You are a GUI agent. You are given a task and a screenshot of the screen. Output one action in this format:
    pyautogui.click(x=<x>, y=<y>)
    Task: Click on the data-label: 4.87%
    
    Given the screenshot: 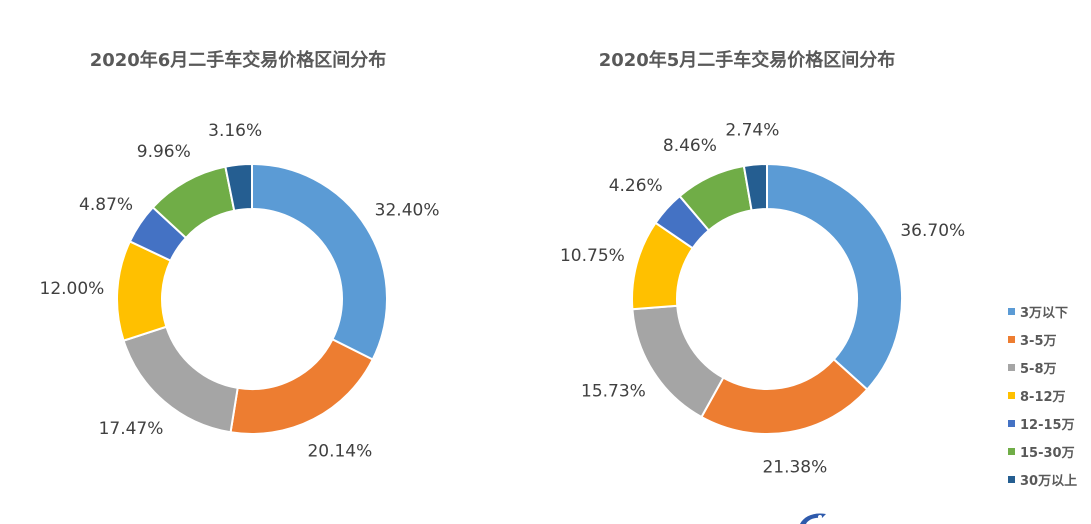 What is the action you would take?
    pyautogui.click(x=106, y=205)
    